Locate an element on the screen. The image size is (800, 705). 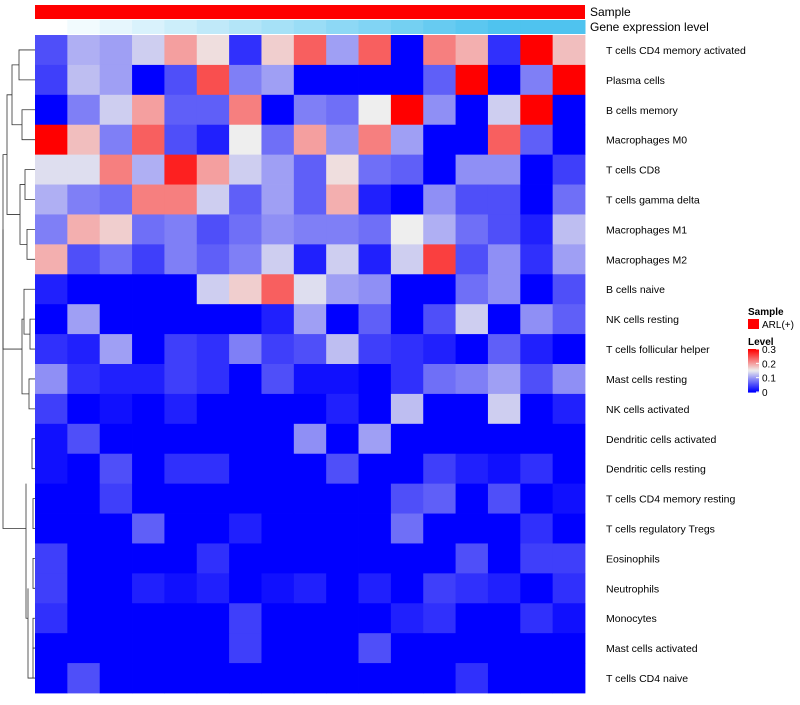
row-label: Macrophages M0 is located at coordinates (646, 141).